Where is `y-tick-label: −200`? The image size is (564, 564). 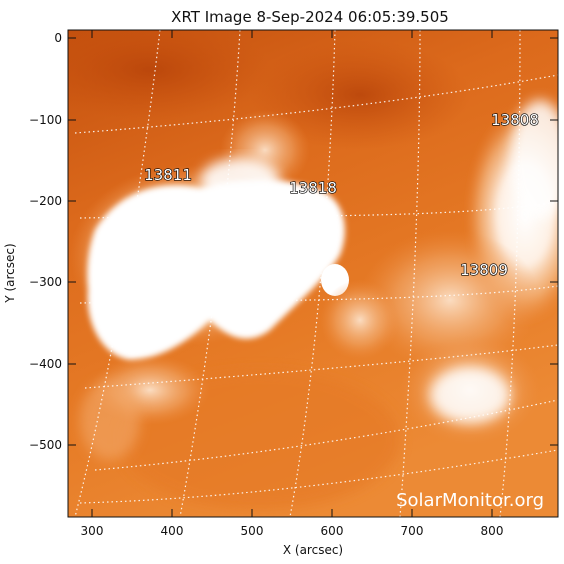
y-tick-label: −200 is located at coordinates (45, 201).